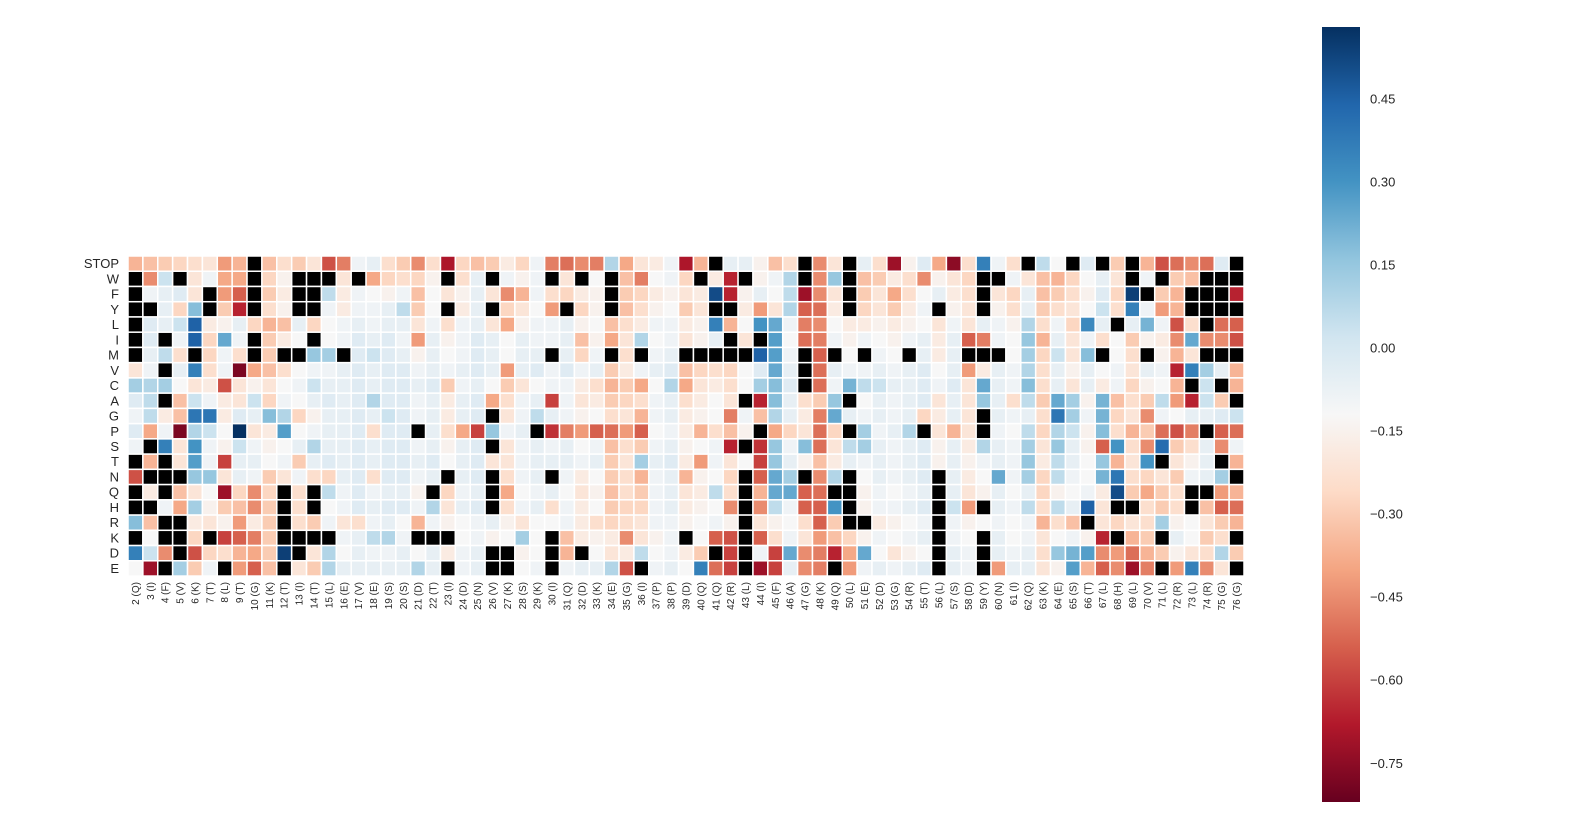 This screenshot has width=1572, height=832. Describe the element at coordinates (612, 595) in the screenshot. I see `column-tick-label: 34 (E)` at that location.